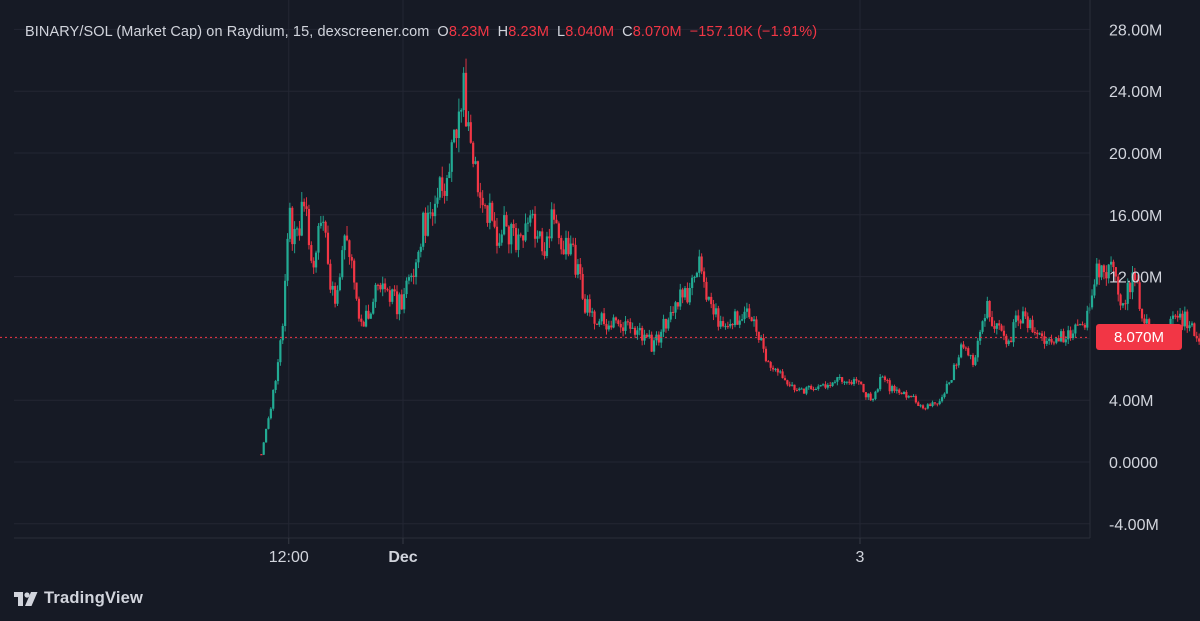 The width and height of the screenshot is (1200, 621). What do you see at coordinates (289, 557) in the screenshot?
I see `x-tick-label: 12:00` at bounding box center [289, 557].